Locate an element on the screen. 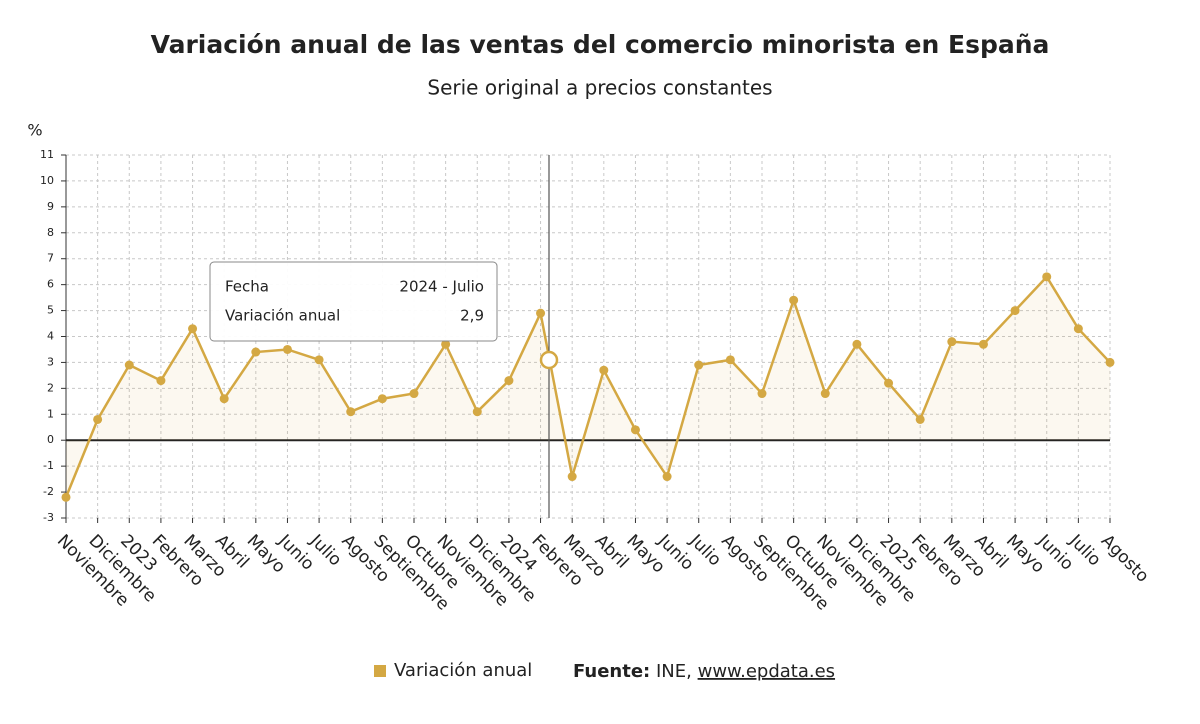  tooltip-key: Variación anual is located at coordinates (282, 316).